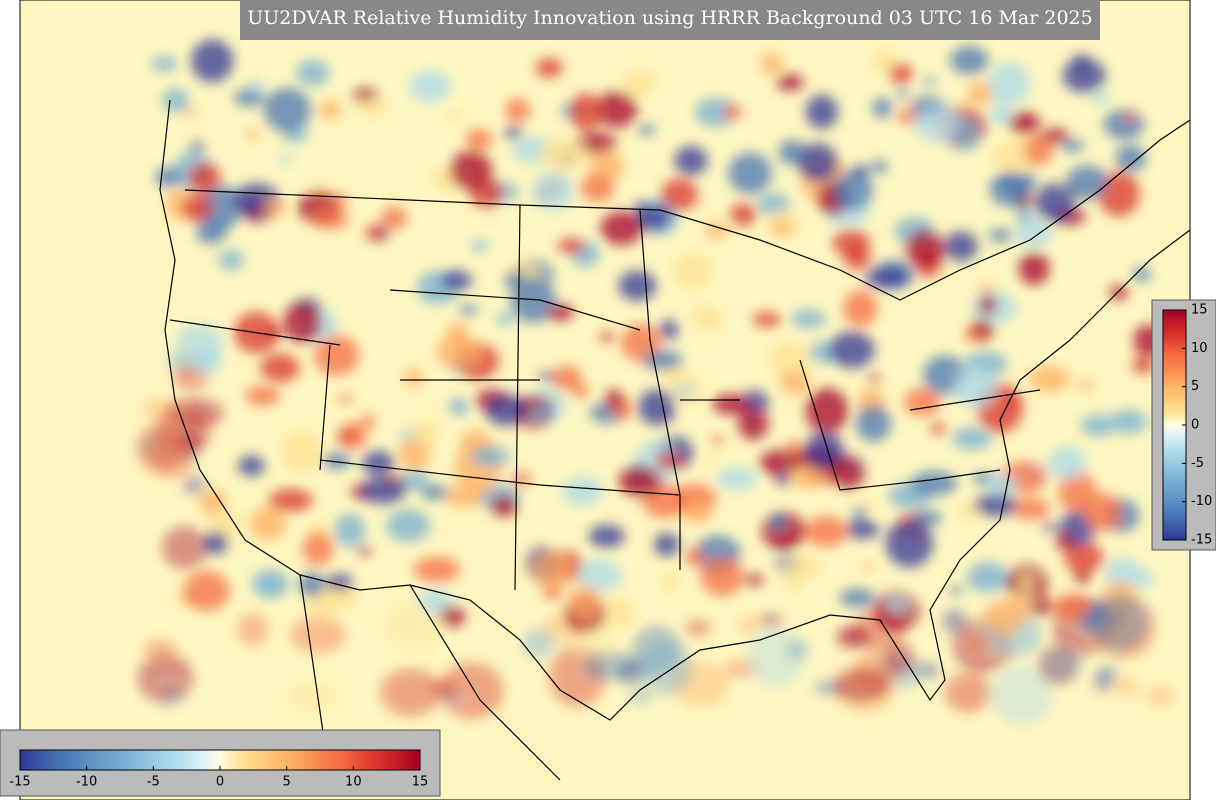 The height and width of the screenshot is (800, 1216). I want to click on colorbar-tick-label: 5, so click(1195, 386).